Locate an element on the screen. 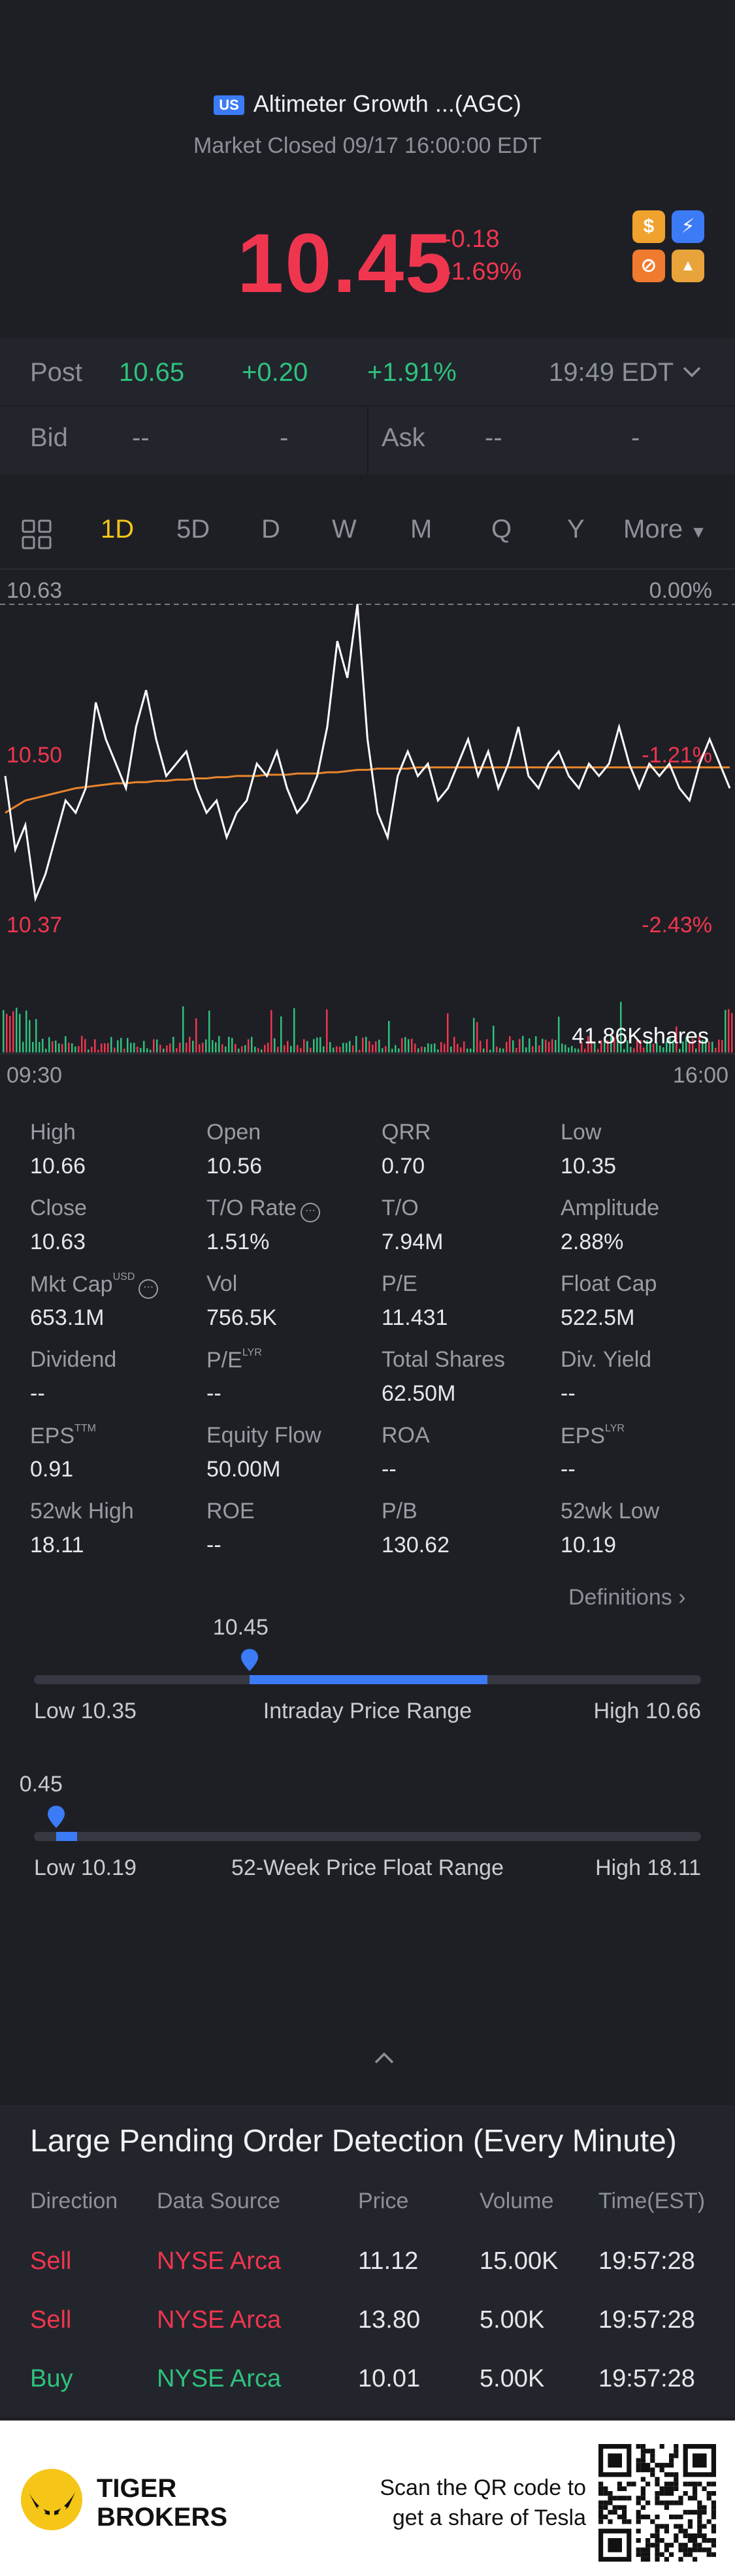 This screenshot has height=2576, width=735. stat-value: 10.56 is located at coordinates (234, 1166).